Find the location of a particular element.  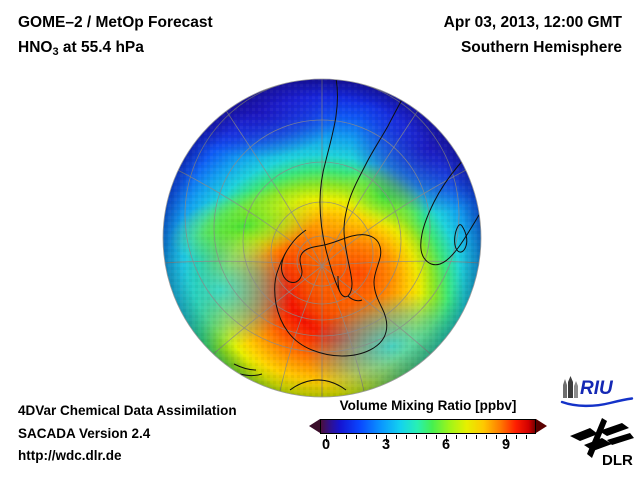

pressure-level: at 55.4 hPa is located at coordinates (101, 47).